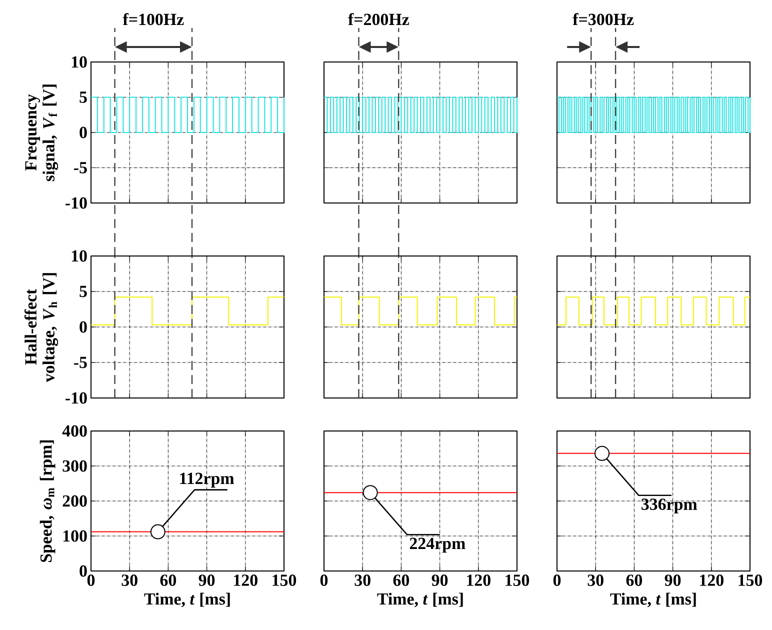 The height and width of the screenshot is (630, 772). I want to click on chart-title: f=100Hz, so click(153, 19).